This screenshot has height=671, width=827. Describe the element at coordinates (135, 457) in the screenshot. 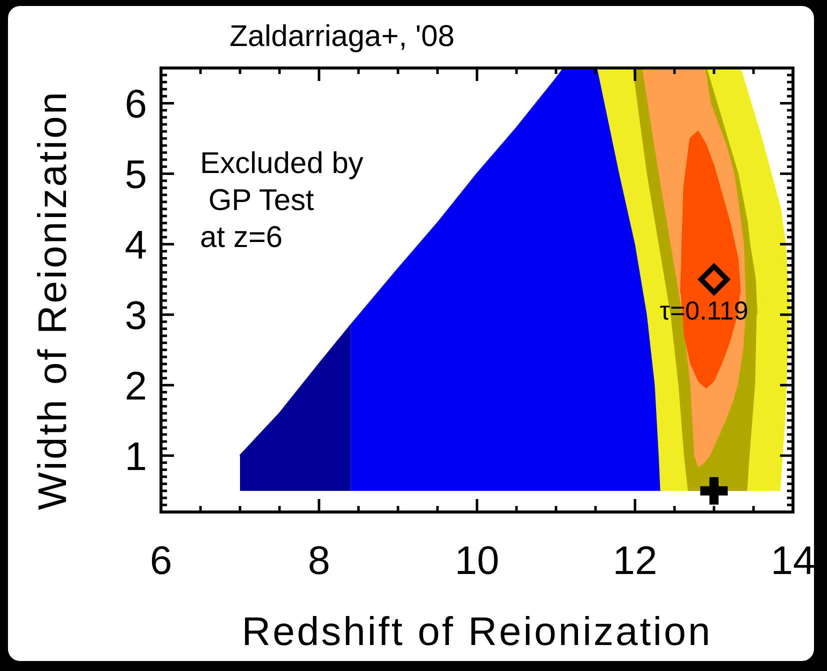

I see `y-tick-label: 1` at that location.